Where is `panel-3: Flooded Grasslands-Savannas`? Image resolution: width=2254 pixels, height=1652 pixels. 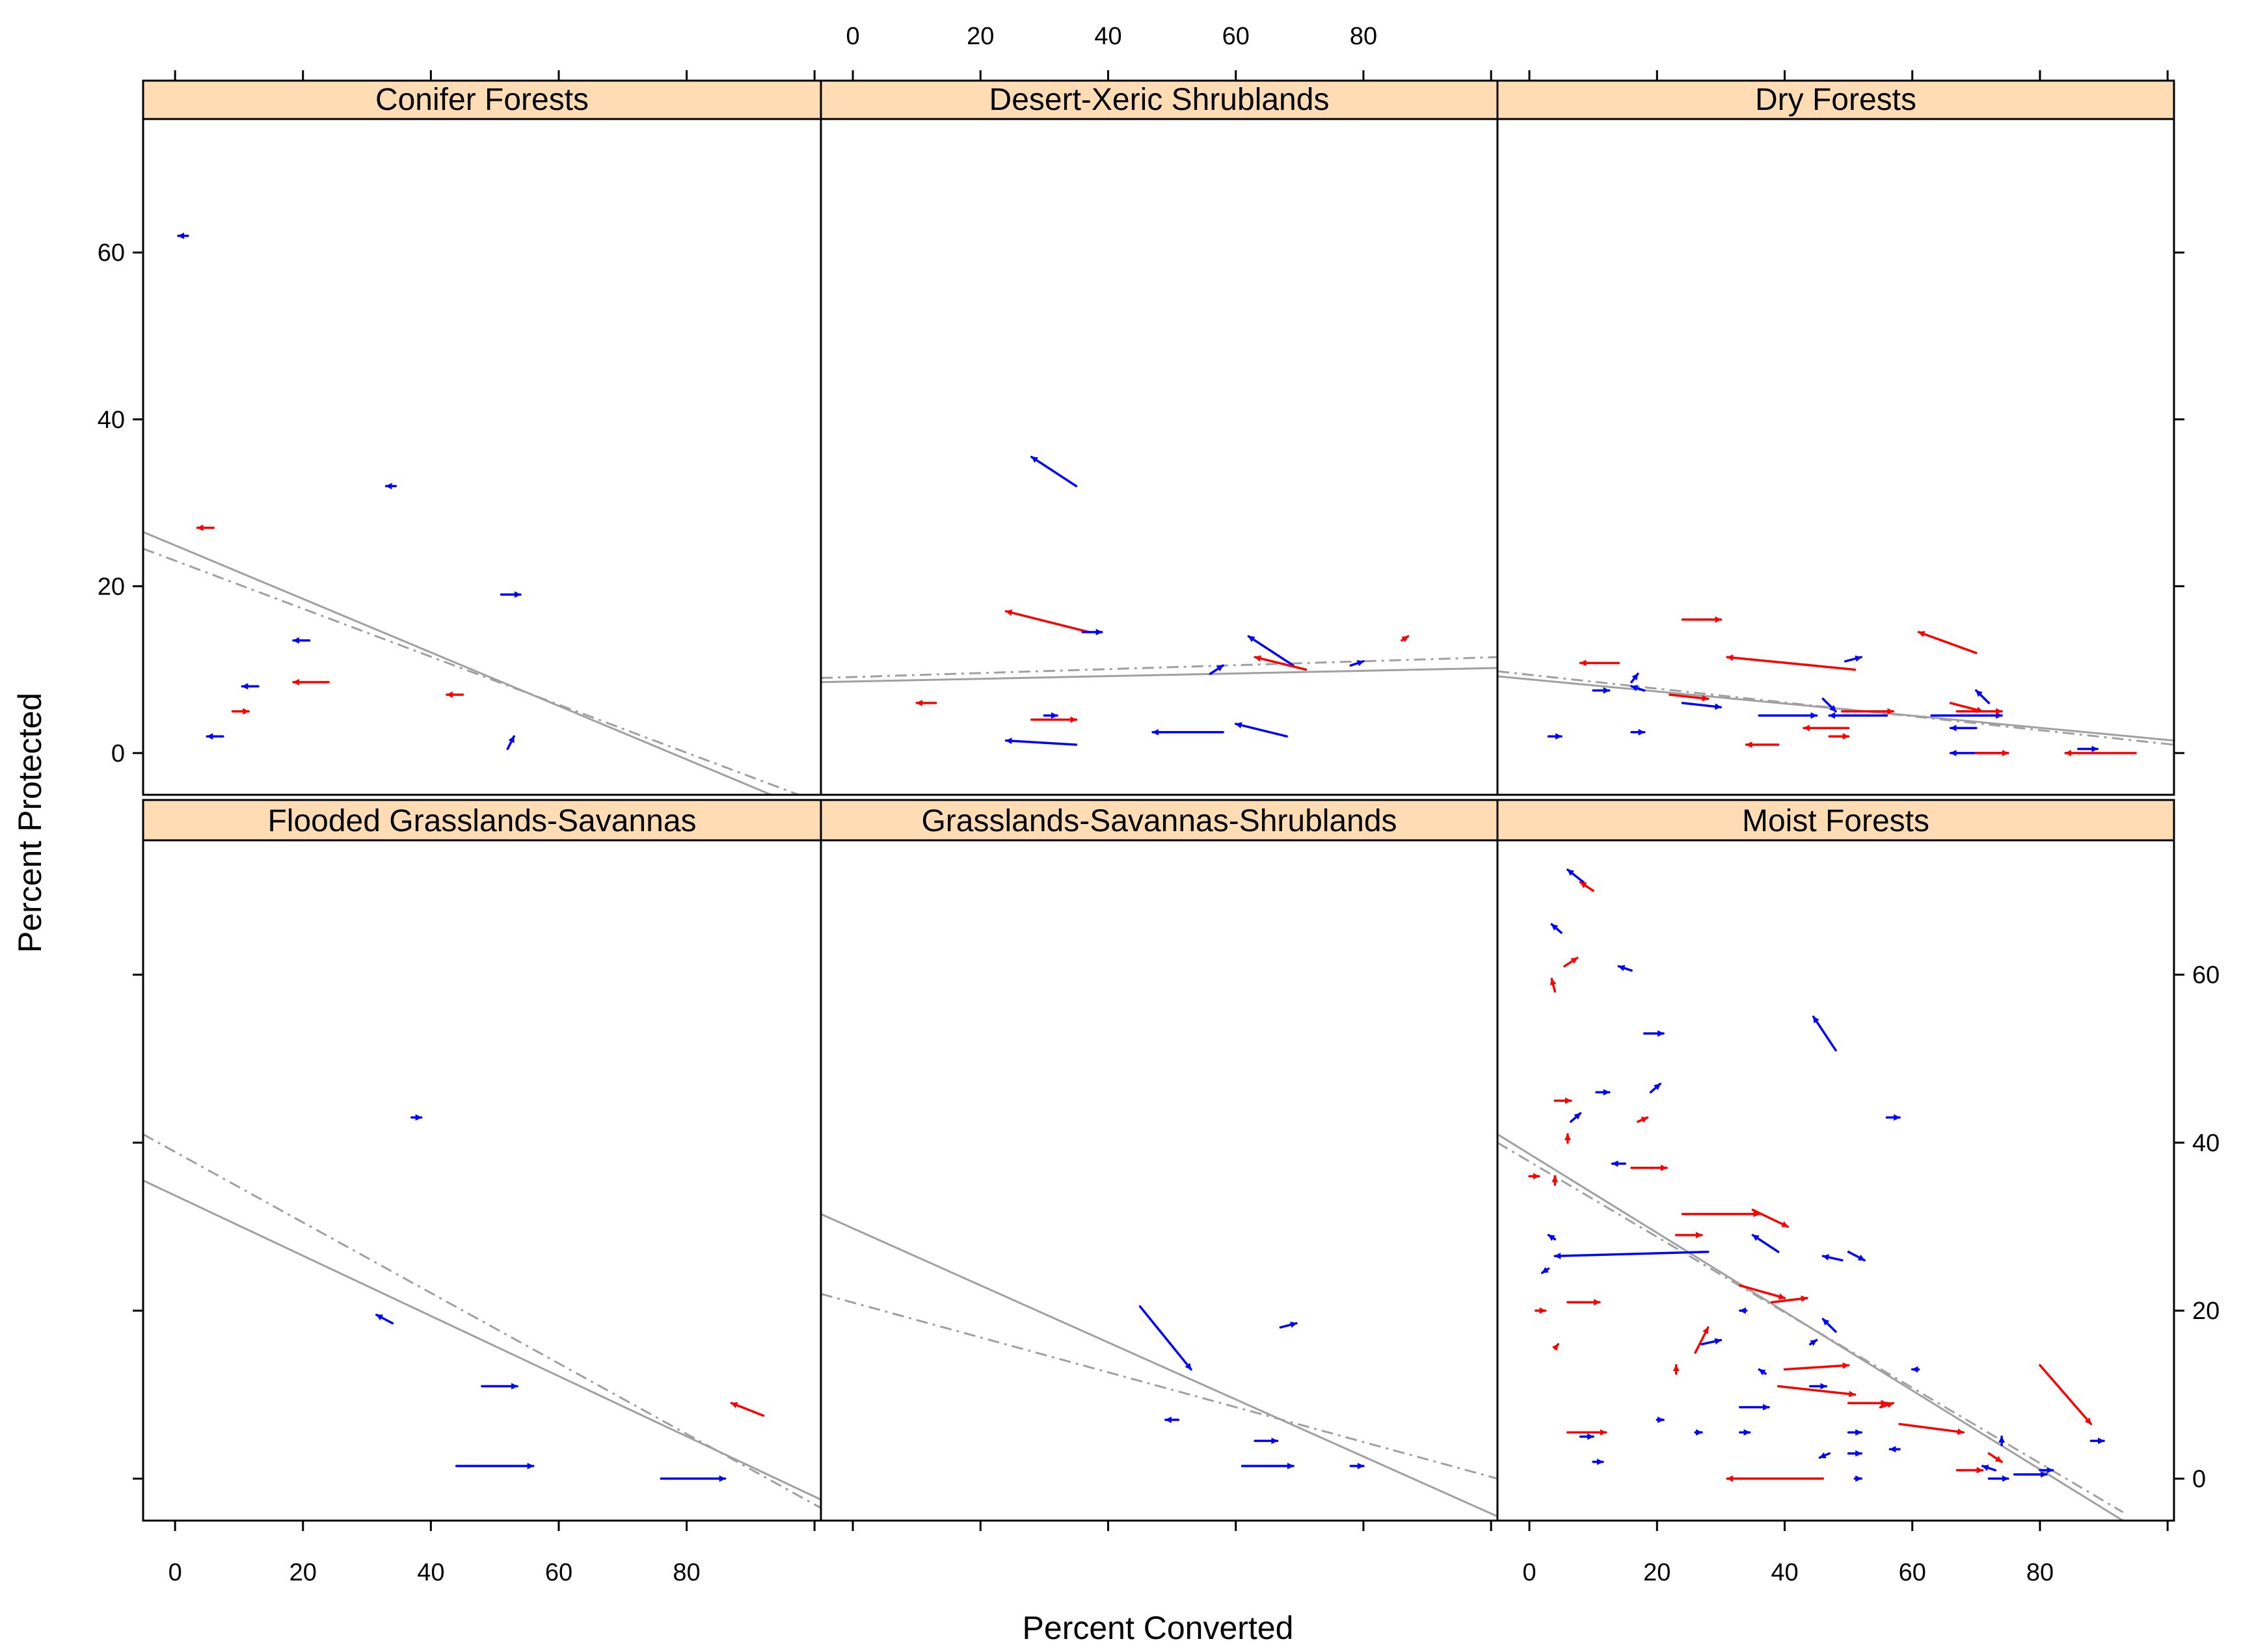 panel-3: Flooded Grasslands-Savannas is located at coordinates (482, 1160).